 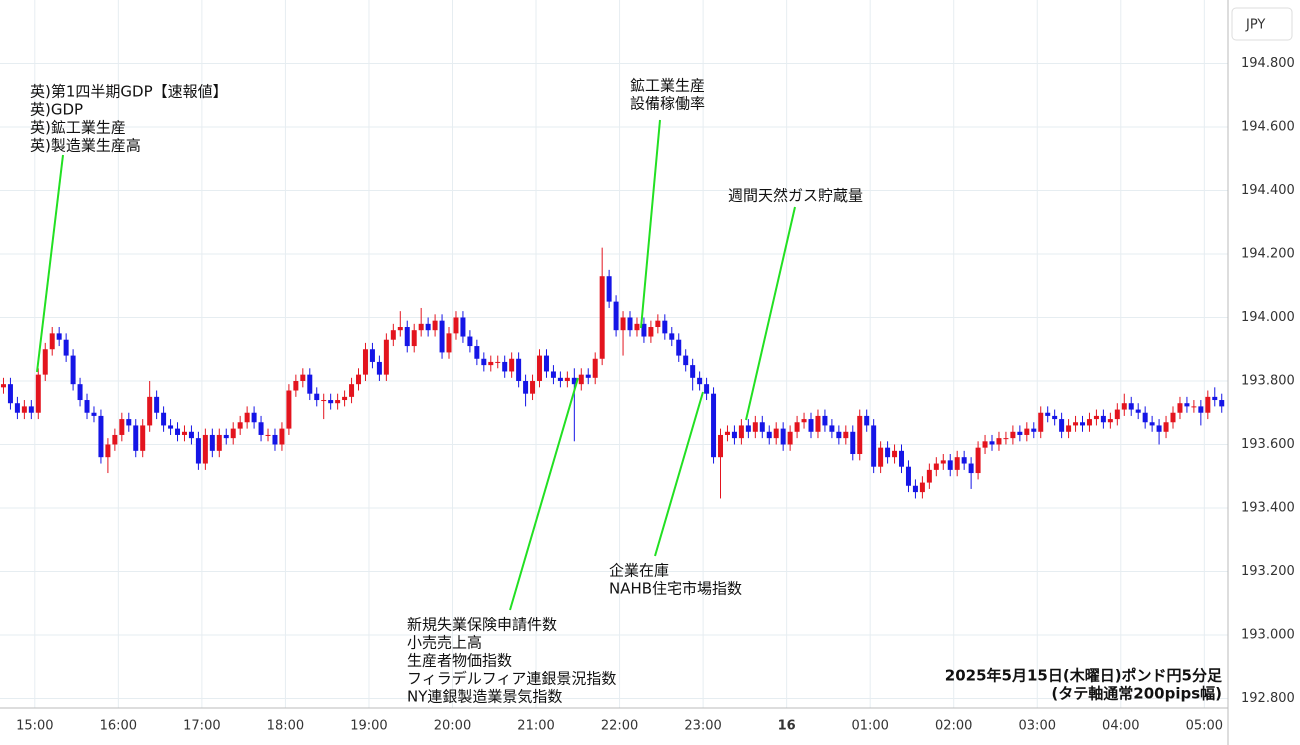 I want to click on x-tick-label: 15:00, so click(x=34, y=726).